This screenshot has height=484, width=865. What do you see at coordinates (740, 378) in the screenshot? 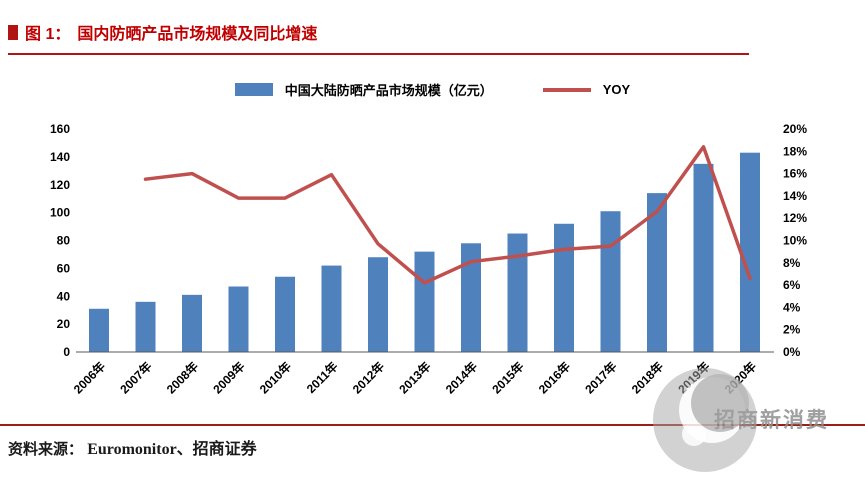
I see `x-axis-category-label: 2020年` at bounding box center [740, 378].